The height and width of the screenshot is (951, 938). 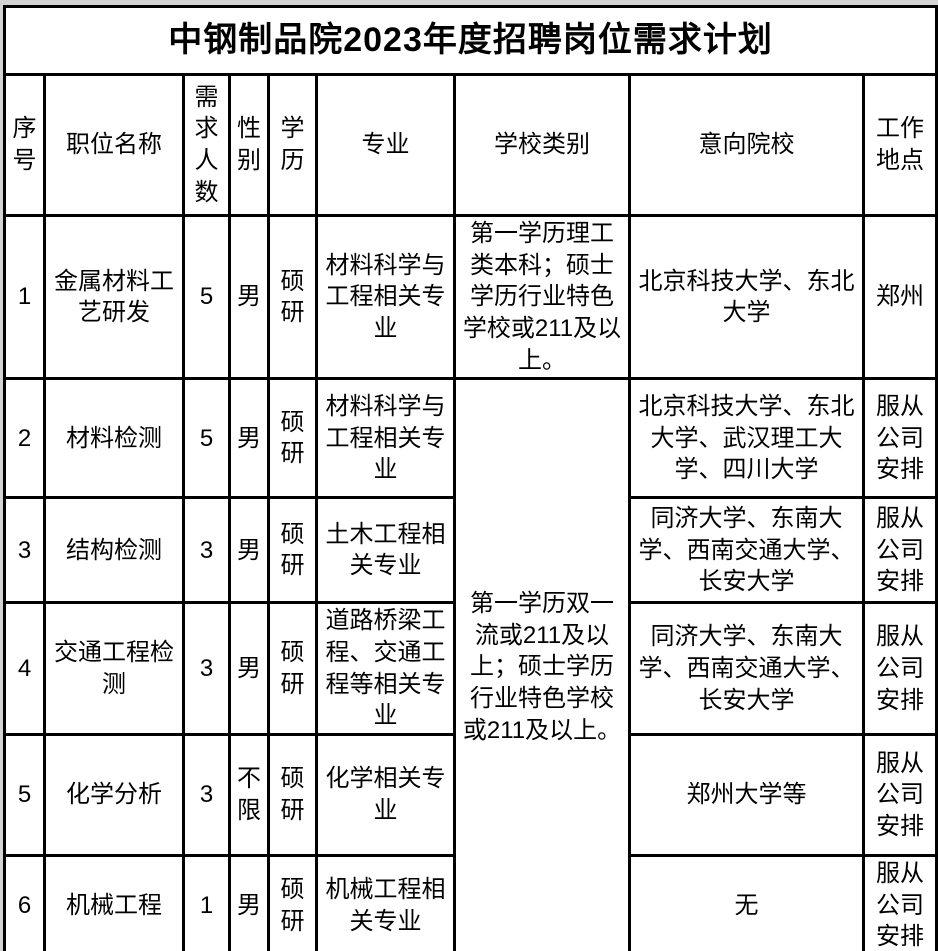 What do you see at coordinates (114, 145) in the screenshot?
I see `column-header-position: 职位名称` at bounding box center [114, 145].